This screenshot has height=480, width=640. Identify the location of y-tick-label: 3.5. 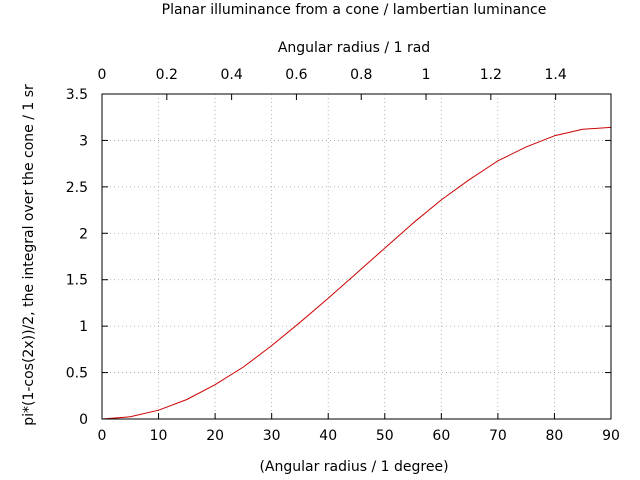
(77, 95).